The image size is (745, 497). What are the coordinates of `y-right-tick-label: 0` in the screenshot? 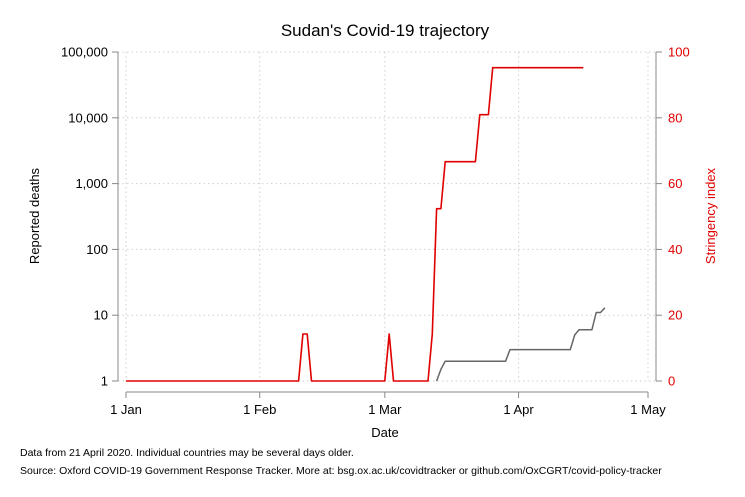 It's located at (671, 381).